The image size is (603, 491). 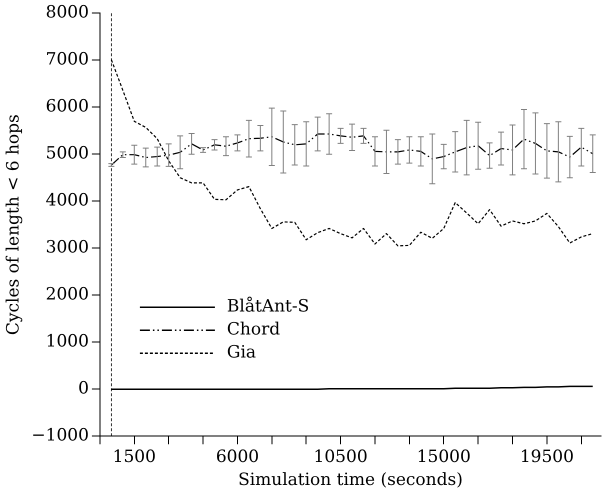 I want to click on x-axis-title: Simulation time (seconds), so click(x=350, y=480).